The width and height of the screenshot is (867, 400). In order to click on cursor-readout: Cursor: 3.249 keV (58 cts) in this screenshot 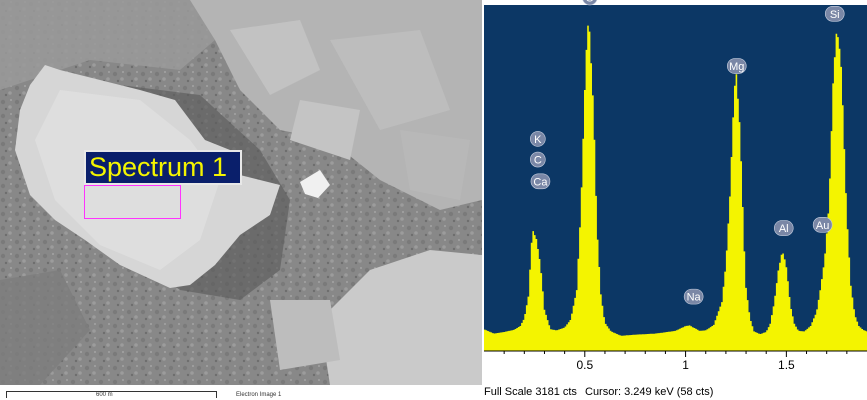, I will do `click(649, 392)`.